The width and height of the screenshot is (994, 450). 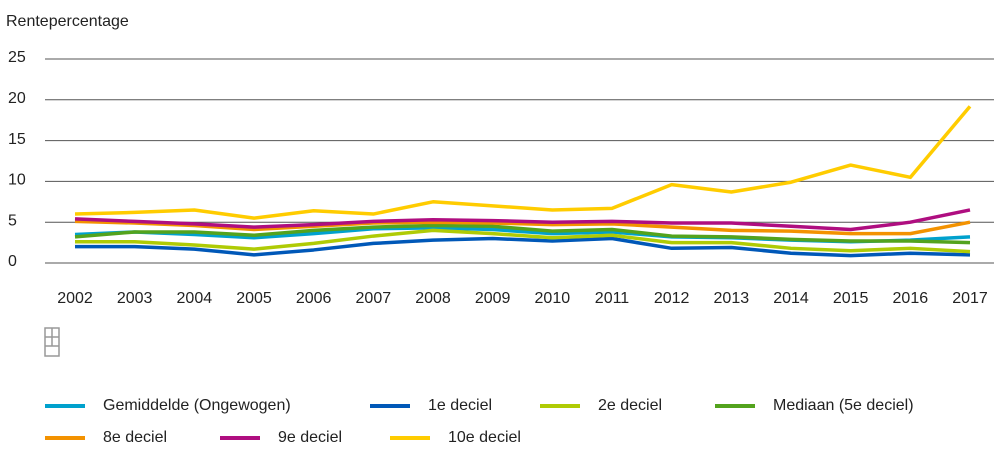 What do you see at coordinates (843, 405) in the screenshot?
I see `legend-label: Mediaan (5e deciel)` at bounding box center [843, 405].